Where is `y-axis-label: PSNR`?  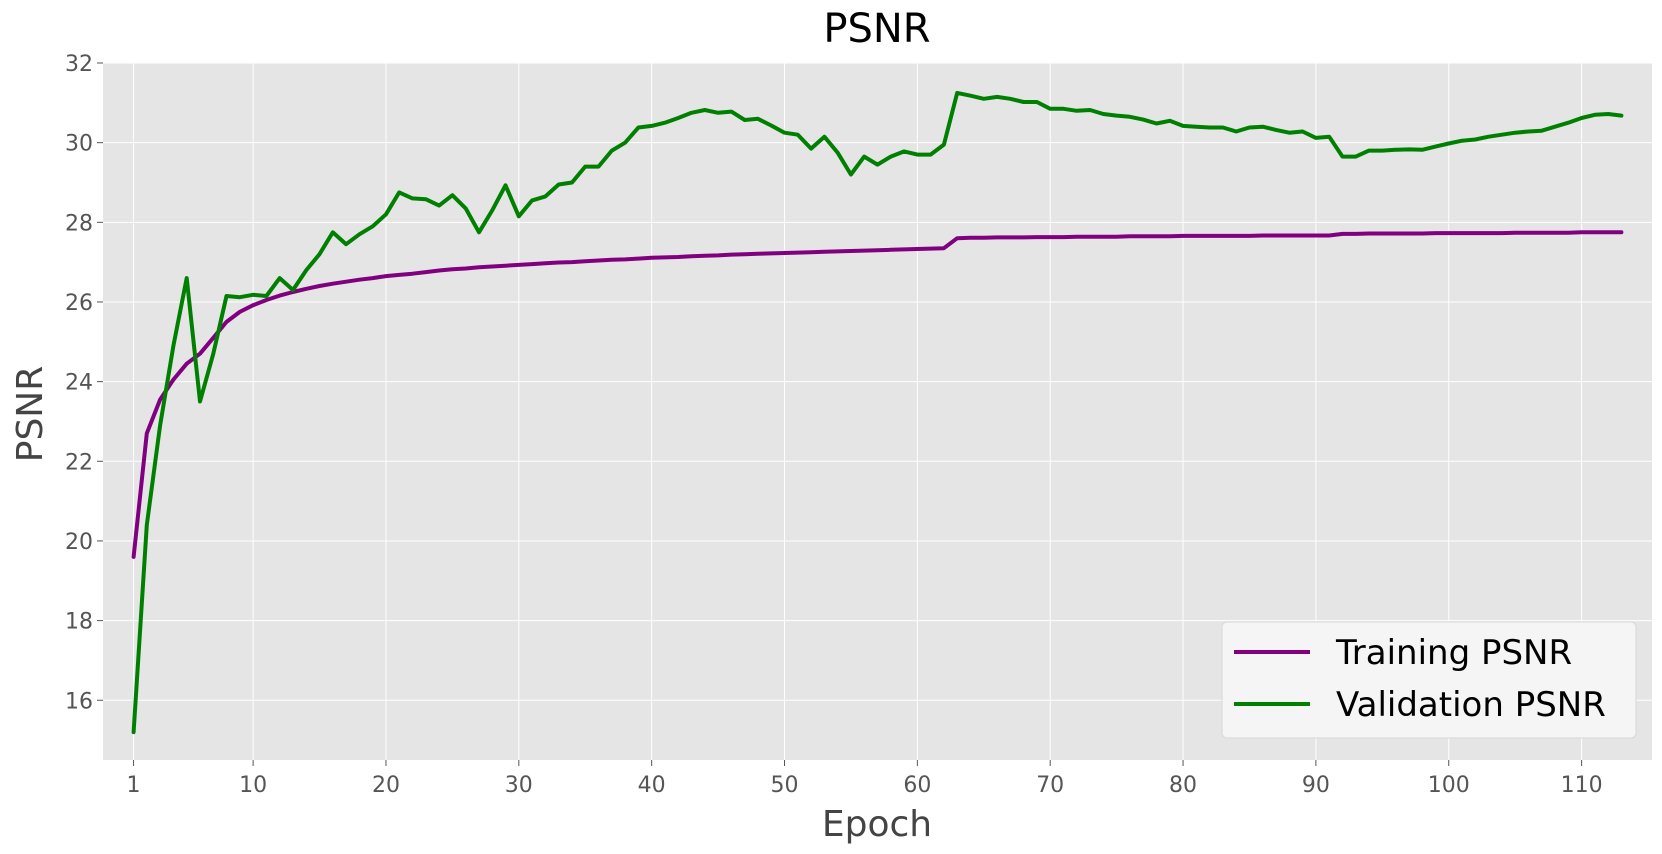
y-axis-label: PSNR is located at coordinates (30, 414).